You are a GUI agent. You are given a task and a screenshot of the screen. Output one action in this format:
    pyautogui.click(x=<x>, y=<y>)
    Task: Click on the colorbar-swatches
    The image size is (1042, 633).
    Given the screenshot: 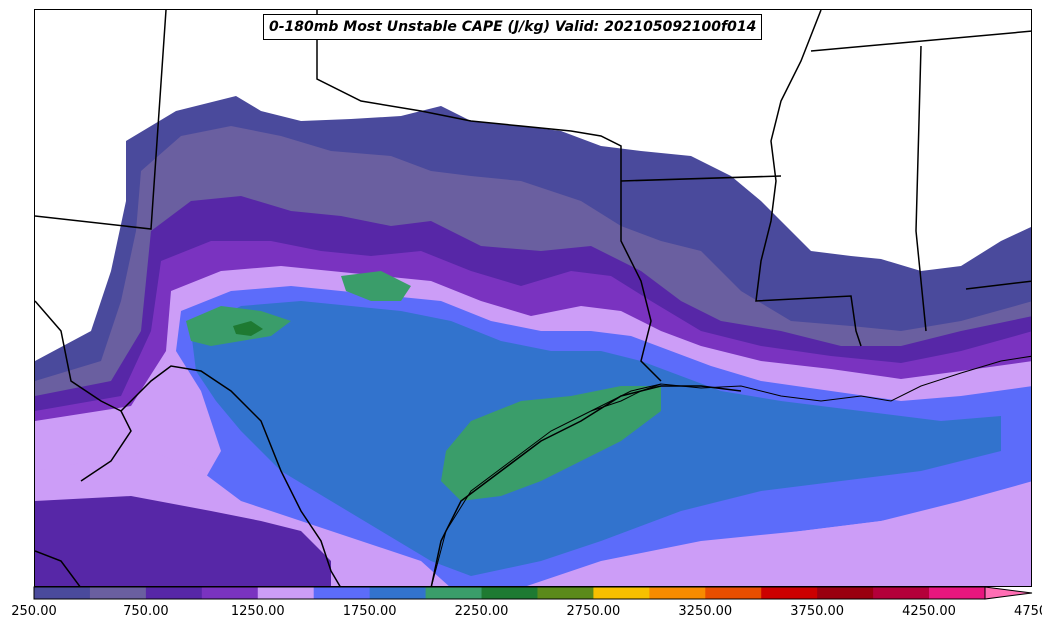 What is the action you would take?
    pyautogui.click(x=510, y=593)
    